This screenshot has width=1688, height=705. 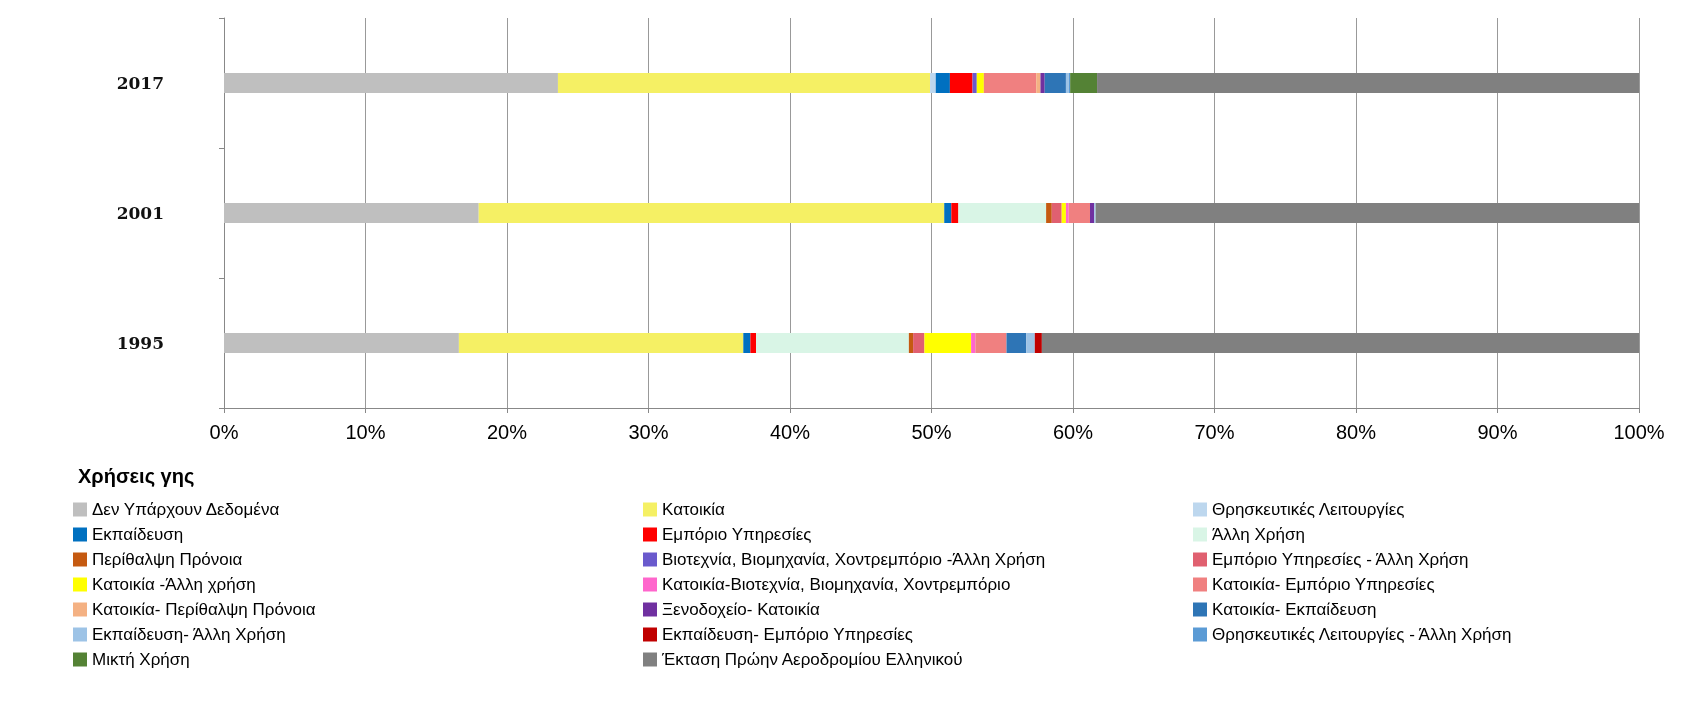 What do you see at coordinates (140, 83) in the screenshot?
I see `y-tick-label: 2017` at bounding box center [140, 83].